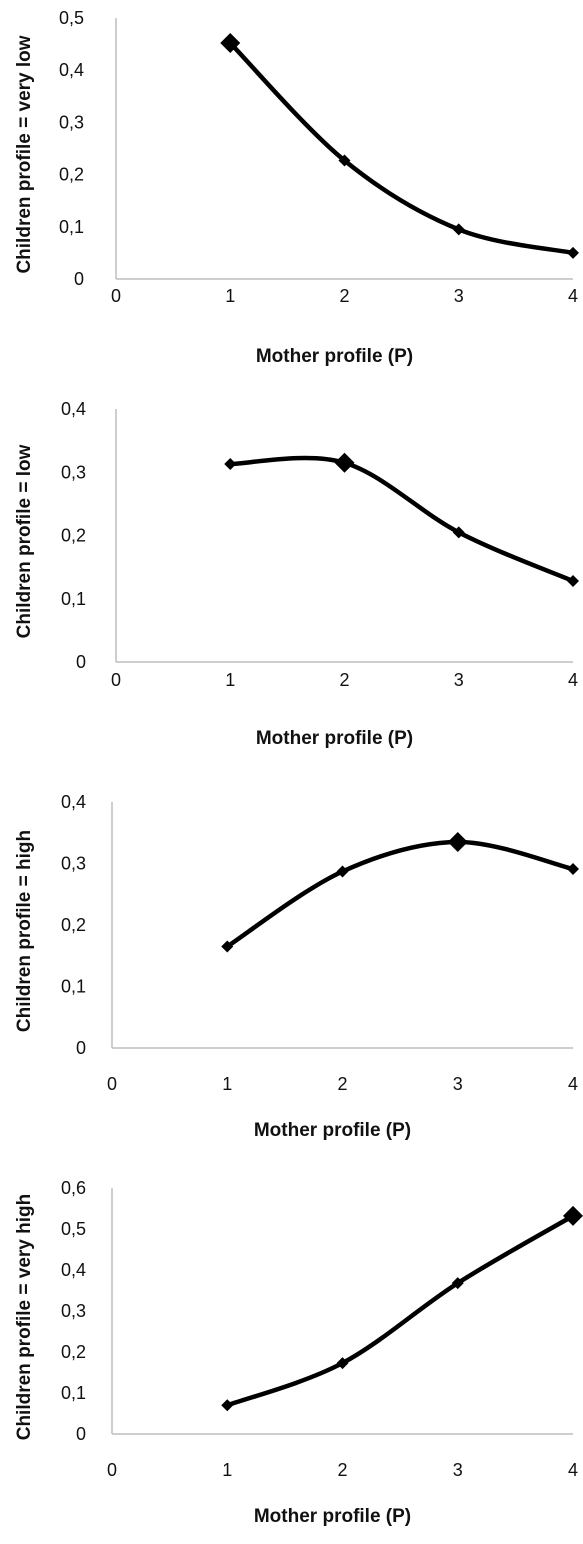 This screenshot has width=583, height=1544. I want to click on y-axis-title: Children profile = low, so click(24, 541).